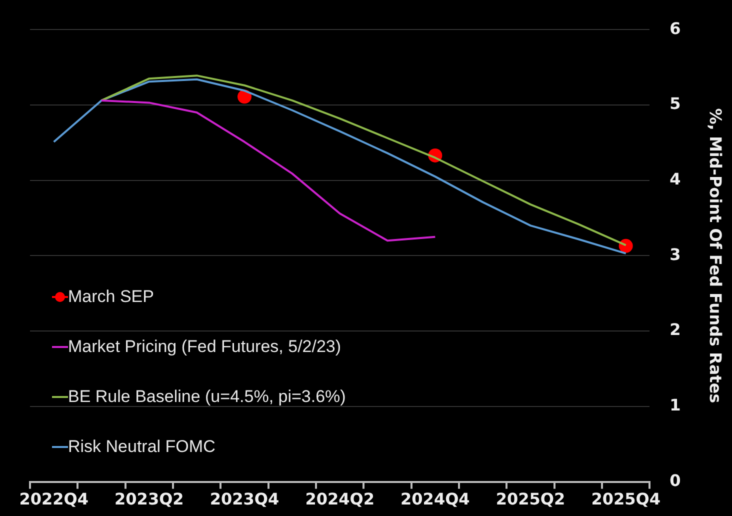 The height and width of the screenshot is (516, 732). Describe the element at coordinates (625, 499) in the screenshot. I see `x-tick-label: 2025Q4` at that location.